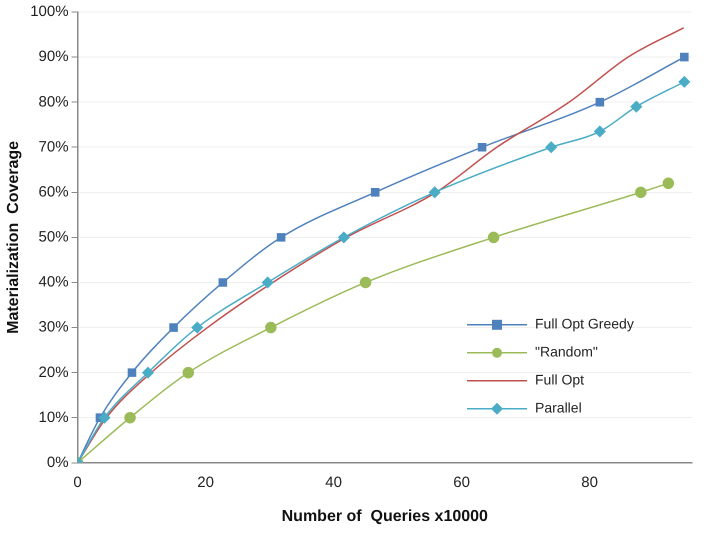 This screenshot has height=535, width=708. What do you see at coordinates (589, 482) in the screenshot?
I see `x-tick-label: 80` at bounding box center [589, 482].